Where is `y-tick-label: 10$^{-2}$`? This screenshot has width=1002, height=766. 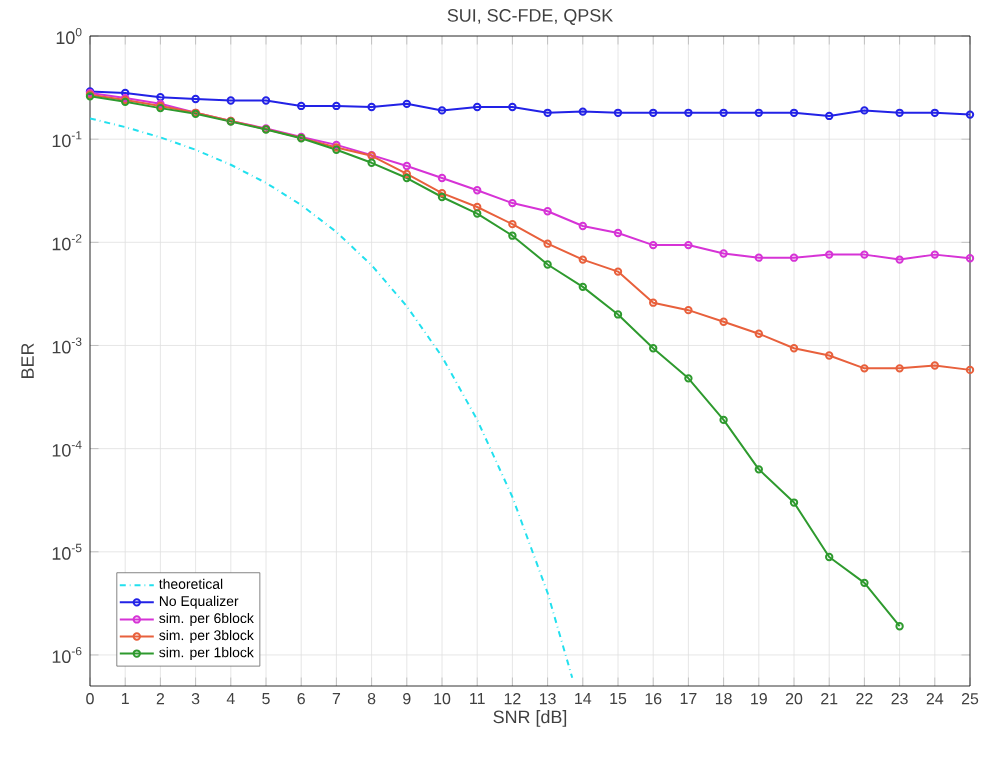 y-tick-label: 10$^{-2}$ is located at coordinates (67, 242).